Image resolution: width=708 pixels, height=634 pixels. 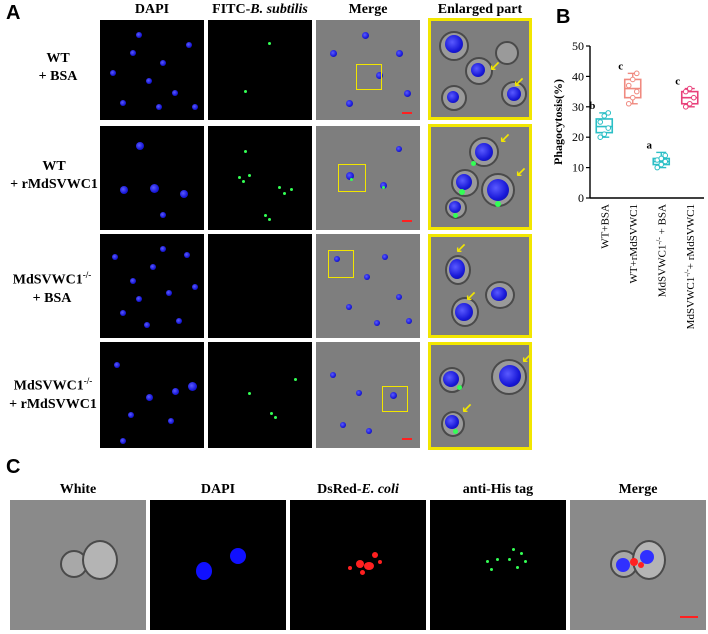 I want to click on row-2-line-1: WT, so click(x=54, y=166).